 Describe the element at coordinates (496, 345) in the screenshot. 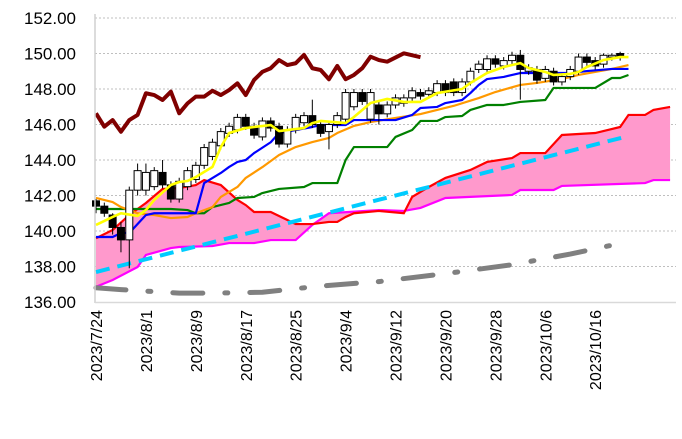

I see `x-tick-label: 2023/9/28` at that location.